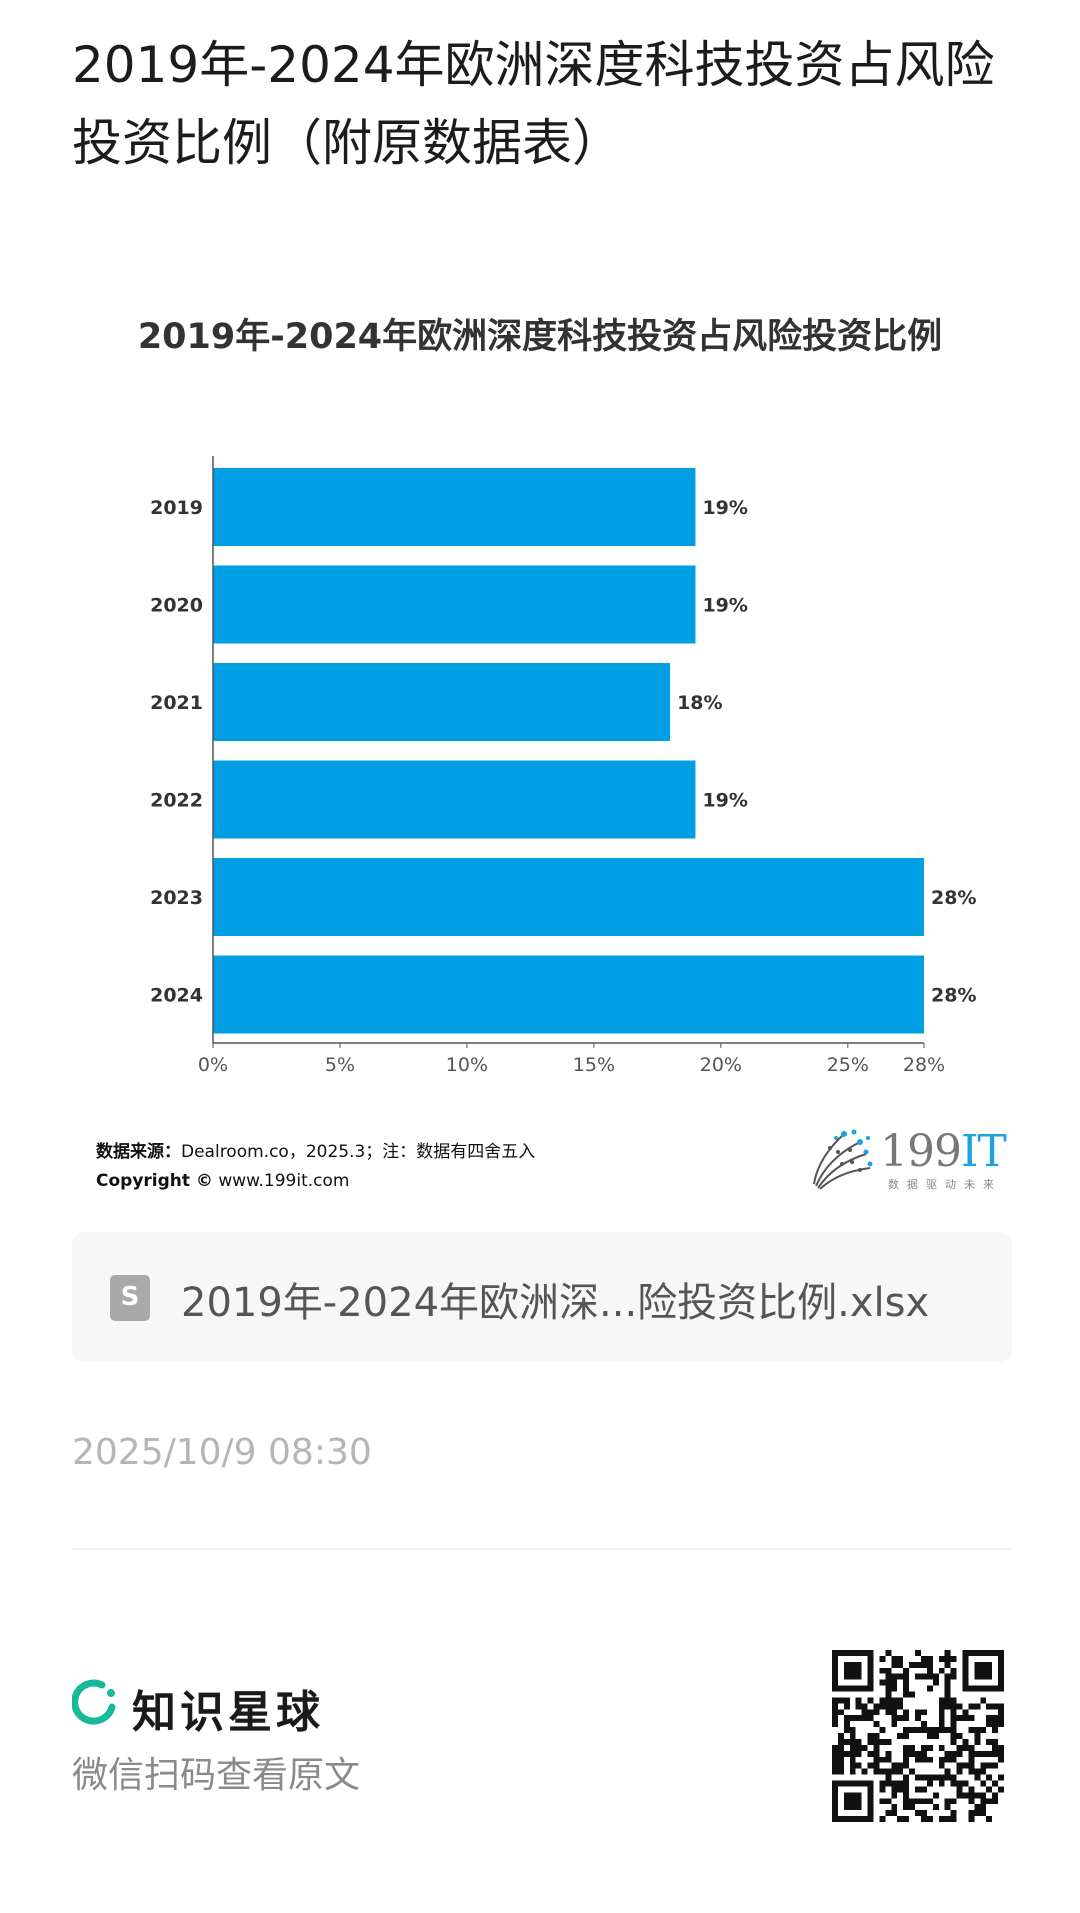 The width and height of the screenshot is (1080, 1913). I want to click on dandelion-logo-icon, so click(843, 1159).